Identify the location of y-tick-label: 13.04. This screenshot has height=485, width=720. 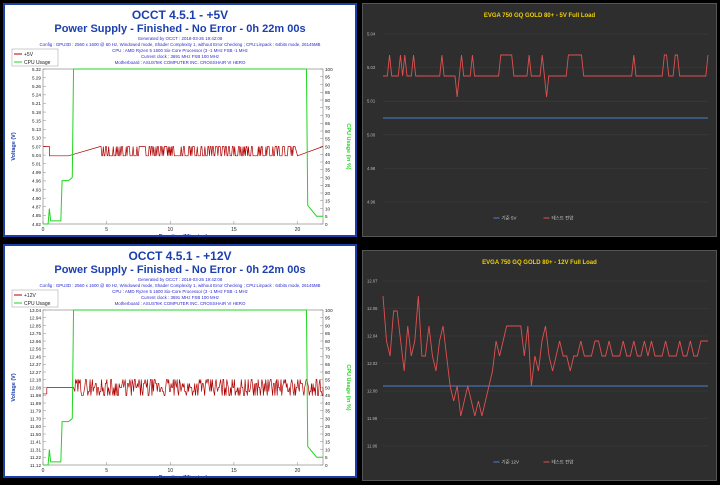
(36, 310).